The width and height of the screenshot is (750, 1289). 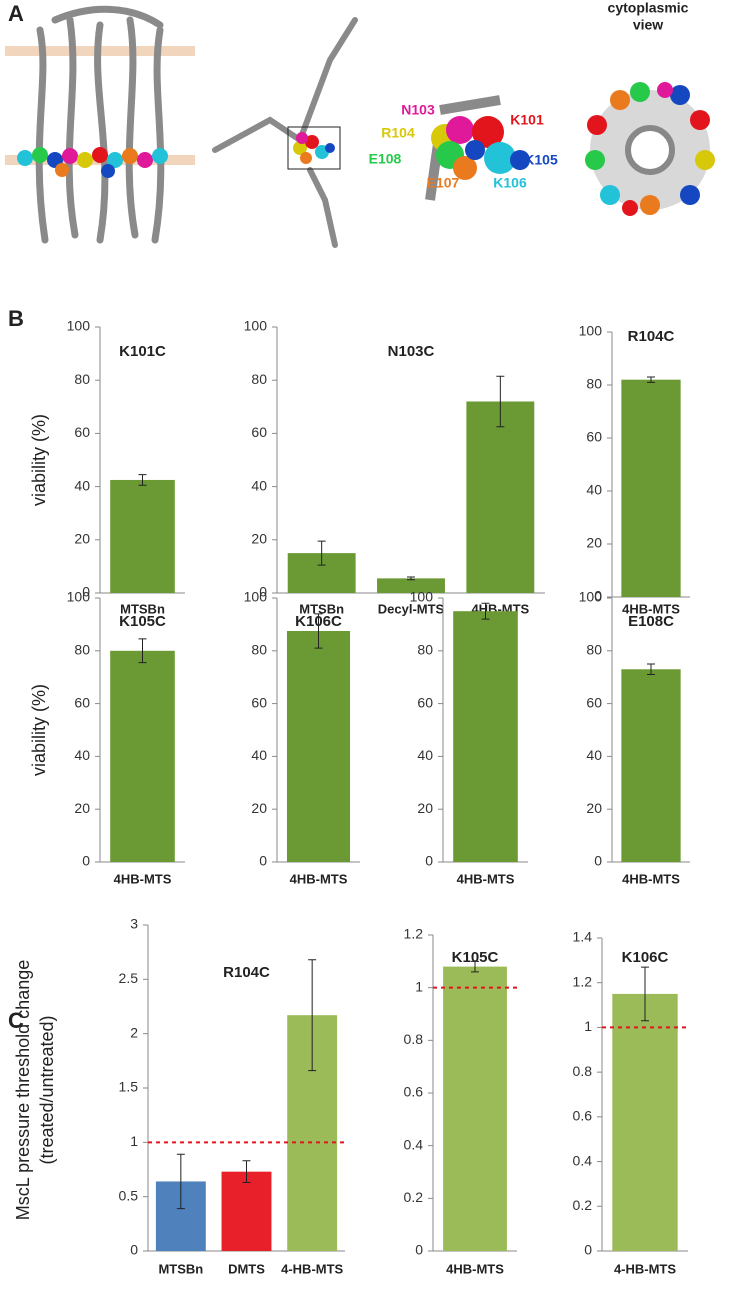 I want to click on view-label: cytoplasmic, so click(x=648, y=8).